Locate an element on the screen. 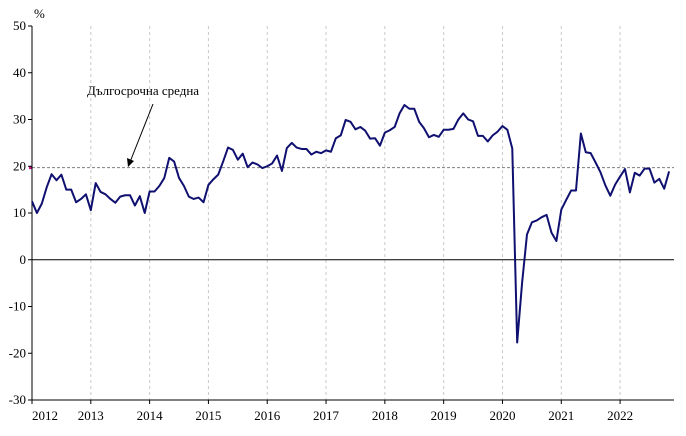 This screenshot has width=686, height=436. x-tick-label: 2017 is located at coordinates (326, 415).